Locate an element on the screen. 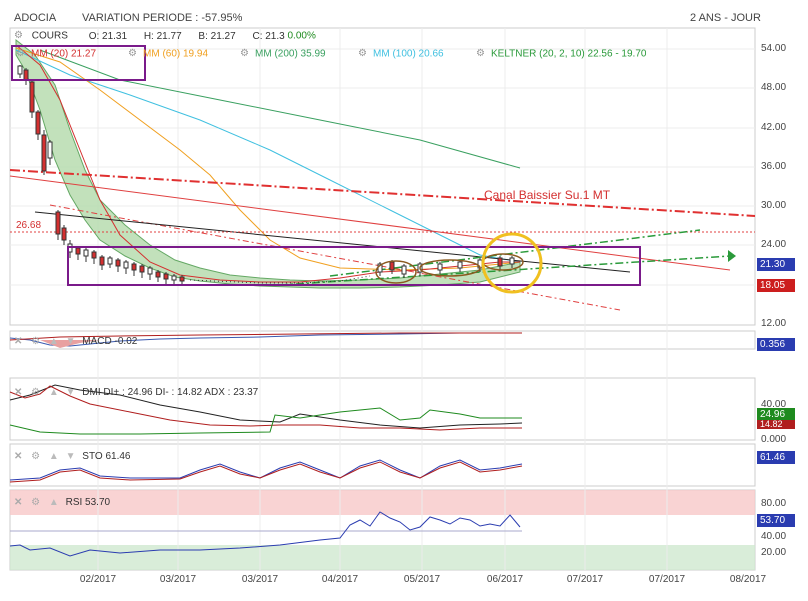 The width and height of the screenshot is (808, 601). indicator-mm60-label: MM (60) 19.94 is located at coordinates (176, 54).